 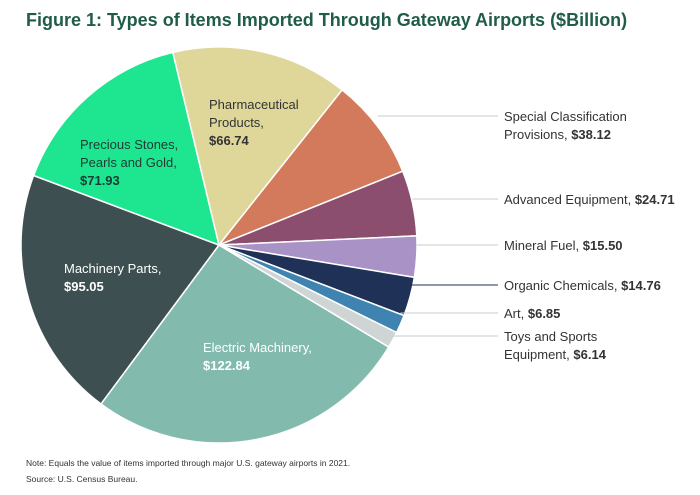 I want to click on label-pharmaceutical-name-line2: Products,, so click(x=236, y=122).